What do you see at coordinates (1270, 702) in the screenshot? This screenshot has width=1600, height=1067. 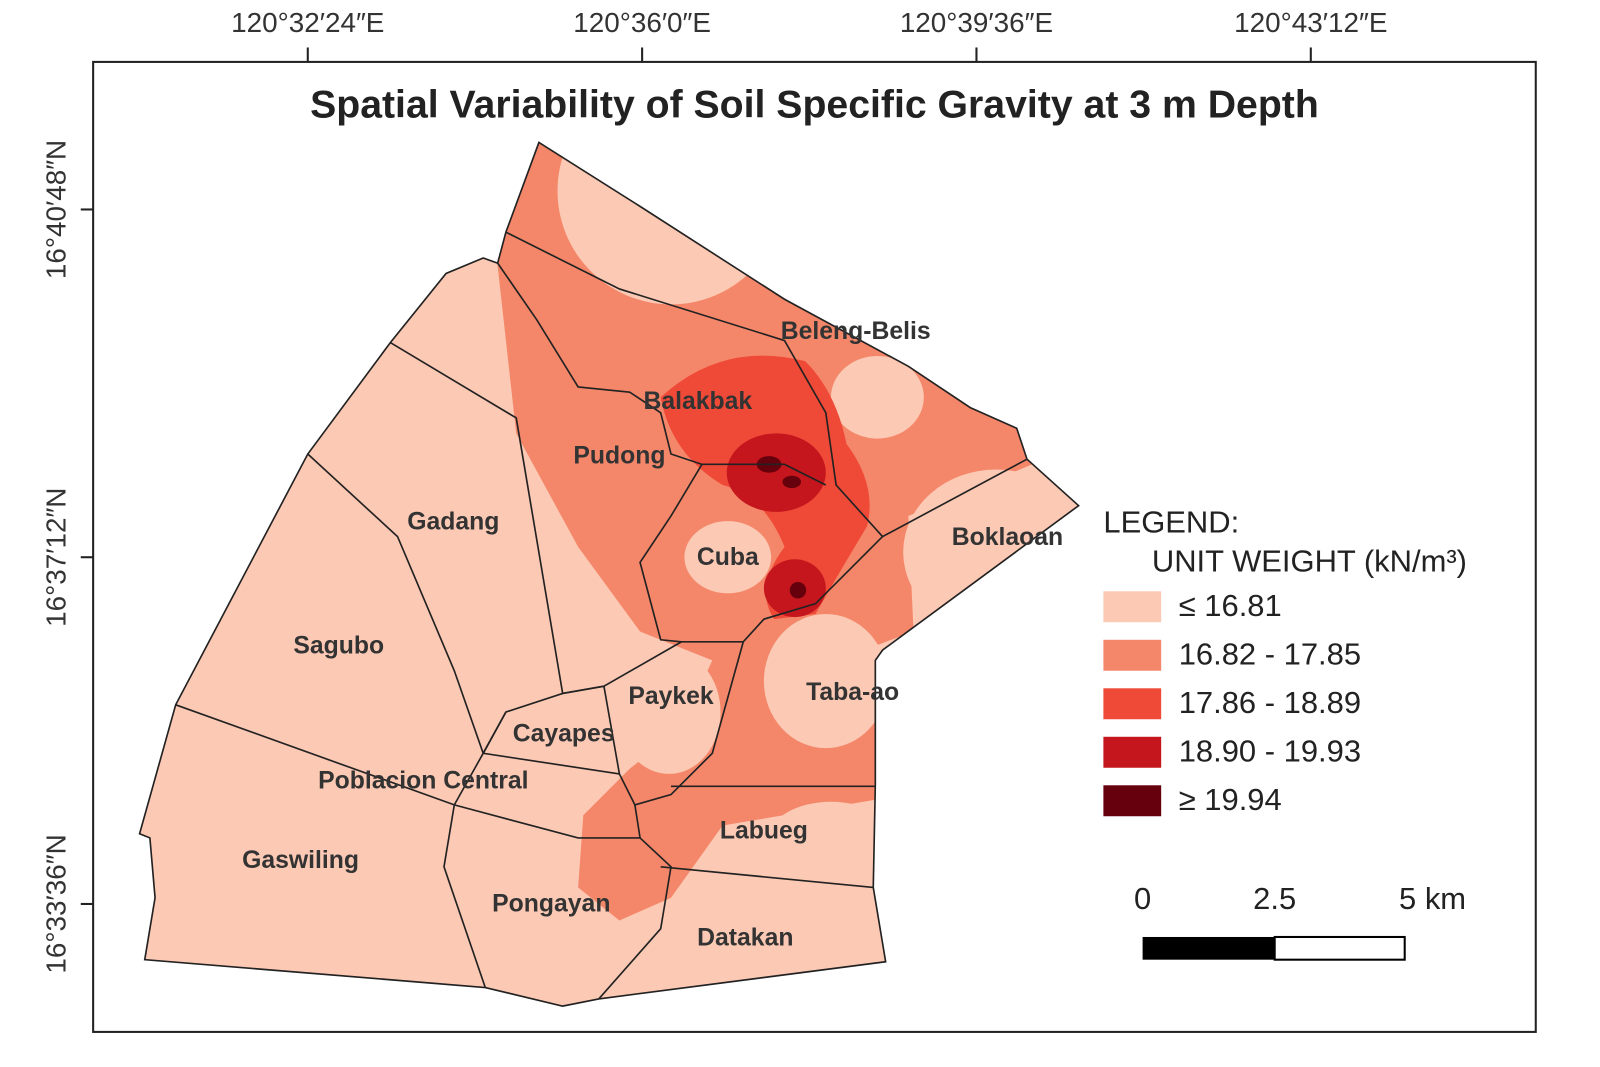 I see `legend-label: 17.86 - 18.89` at bounding box center [1270, 702].